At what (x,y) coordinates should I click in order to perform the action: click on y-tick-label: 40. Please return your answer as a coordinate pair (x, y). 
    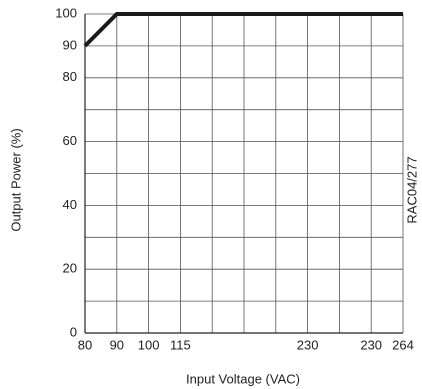
    Looking at the image, I should click on (70, 204).